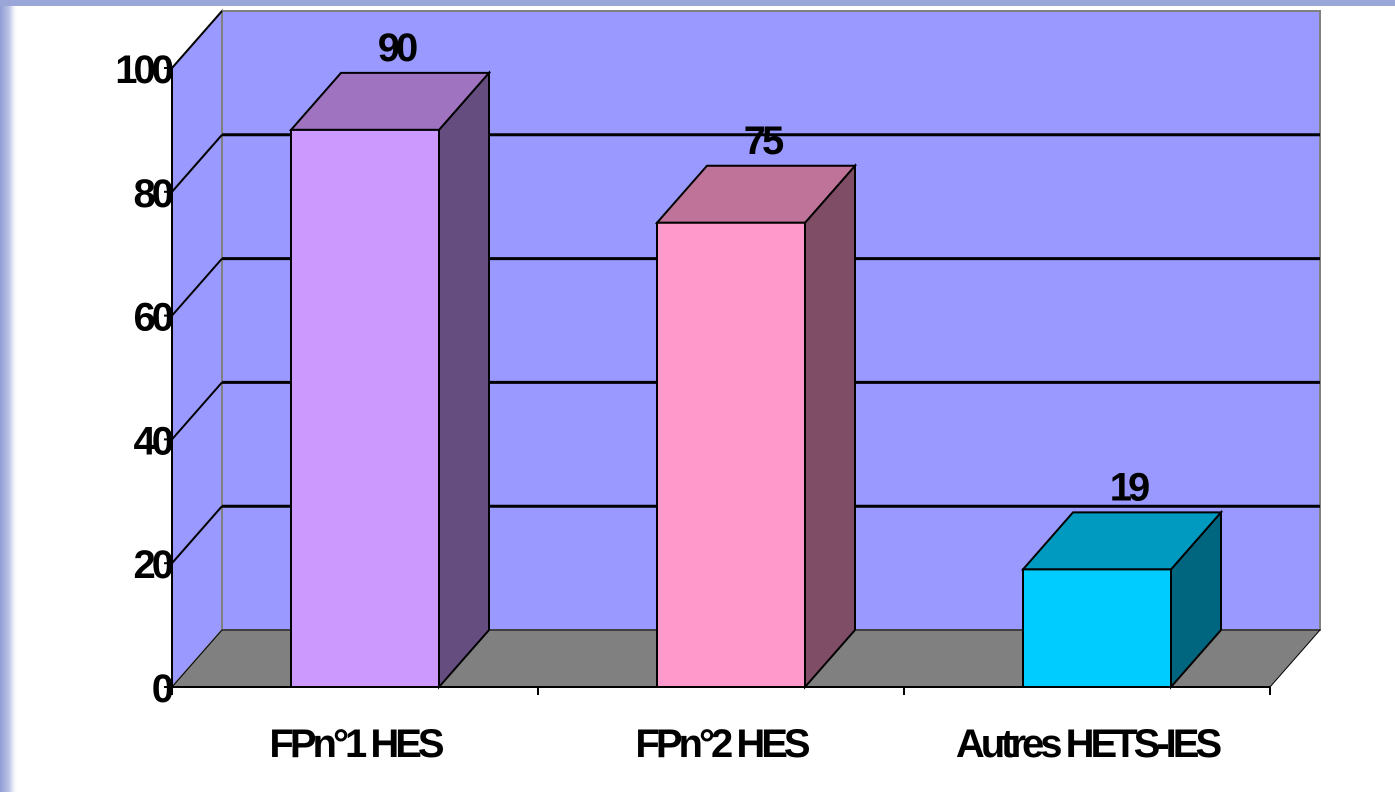  Describe the element at coordinates (397, 48) in the screenshot. I see `data-label: 90` at that location.